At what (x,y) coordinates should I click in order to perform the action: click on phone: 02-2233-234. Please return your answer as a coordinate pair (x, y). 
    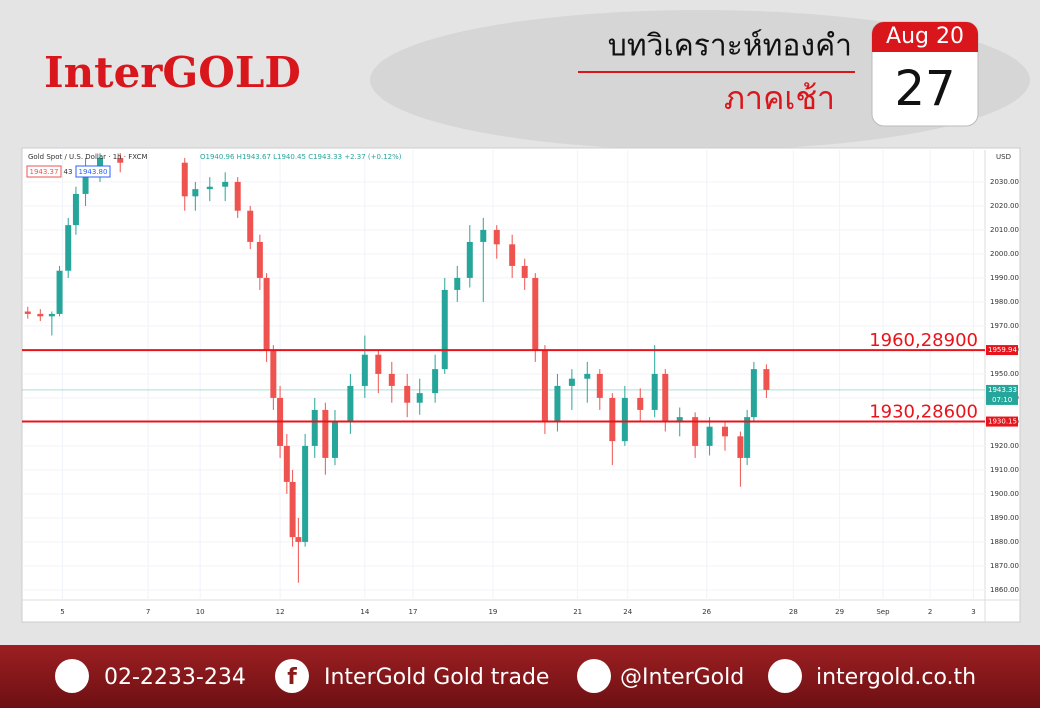
    Looking at the image, I should click on (175, 677).